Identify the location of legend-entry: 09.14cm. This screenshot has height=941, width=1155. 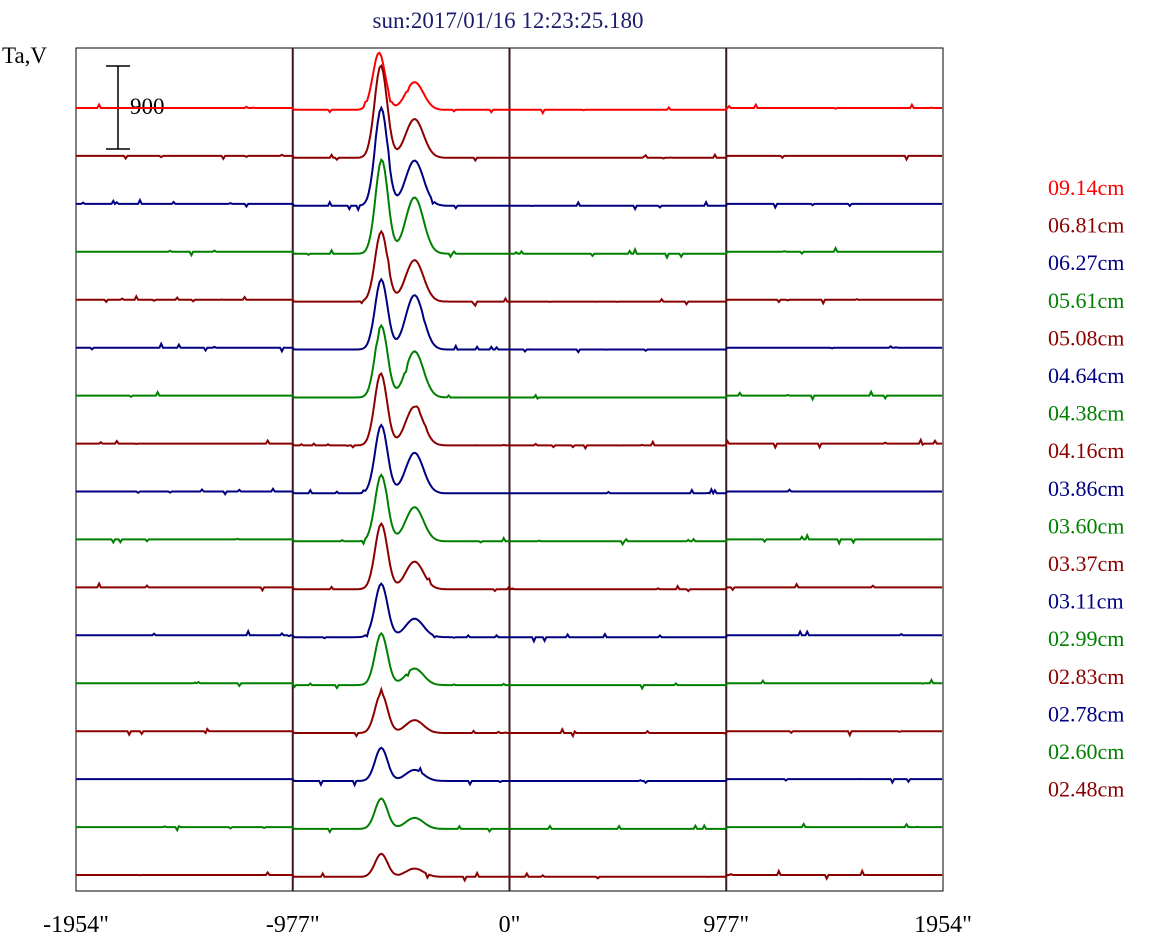
(1086, 187).